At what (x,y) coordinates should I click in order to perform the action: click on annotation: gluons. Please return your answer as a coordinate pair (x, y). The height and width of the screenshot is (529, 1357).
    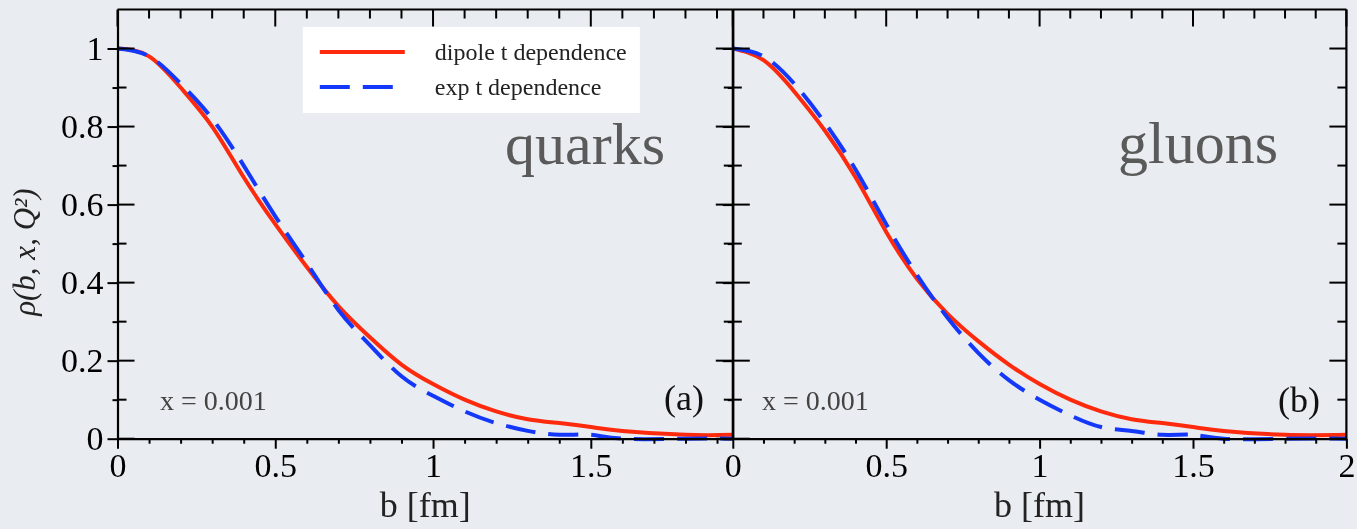
    Looking at the image, I should click on (1197, 143).